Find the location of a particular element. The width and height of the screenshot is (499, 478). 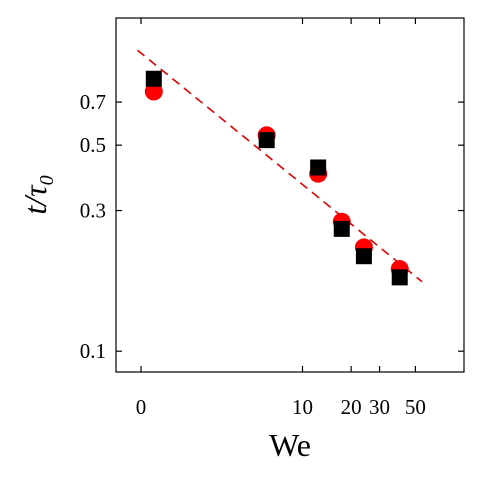

y-tick-label-2: 0.5 is located at coordinates (93, 145).